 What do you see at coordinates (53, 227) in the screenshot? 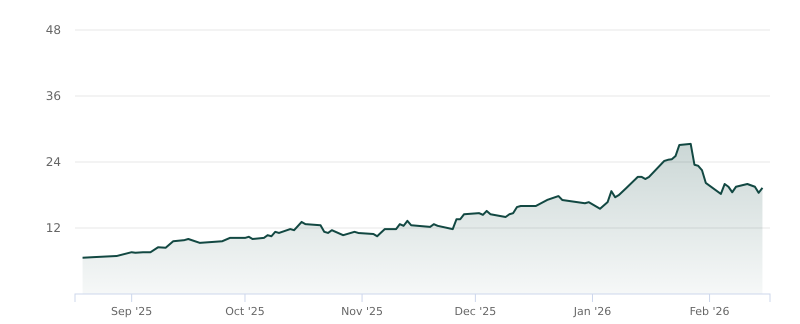
I see `y-tick-label: 12` at bounding box center [53, 227].